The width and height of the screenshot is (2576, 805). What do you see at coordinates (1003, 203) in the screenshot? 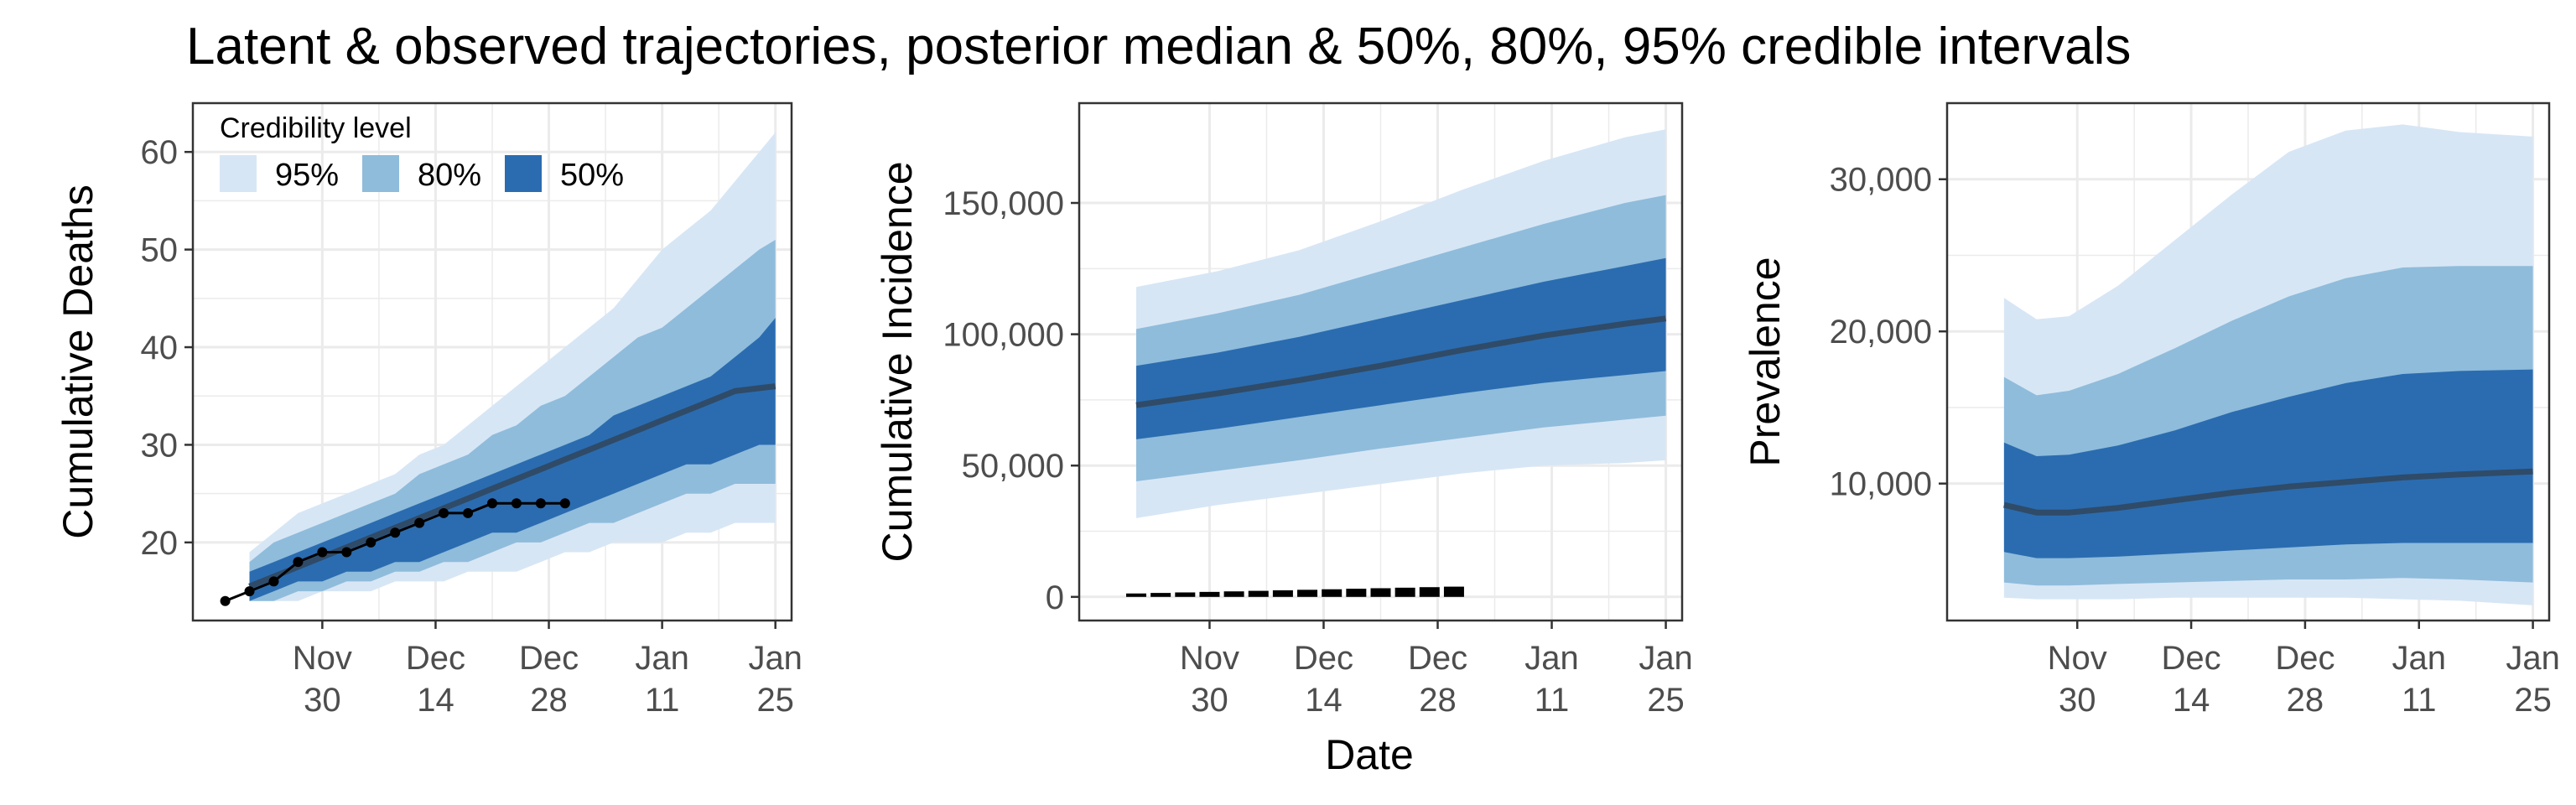
I see `y-tick-label: 150,000` at bounding box center [1003, 203].